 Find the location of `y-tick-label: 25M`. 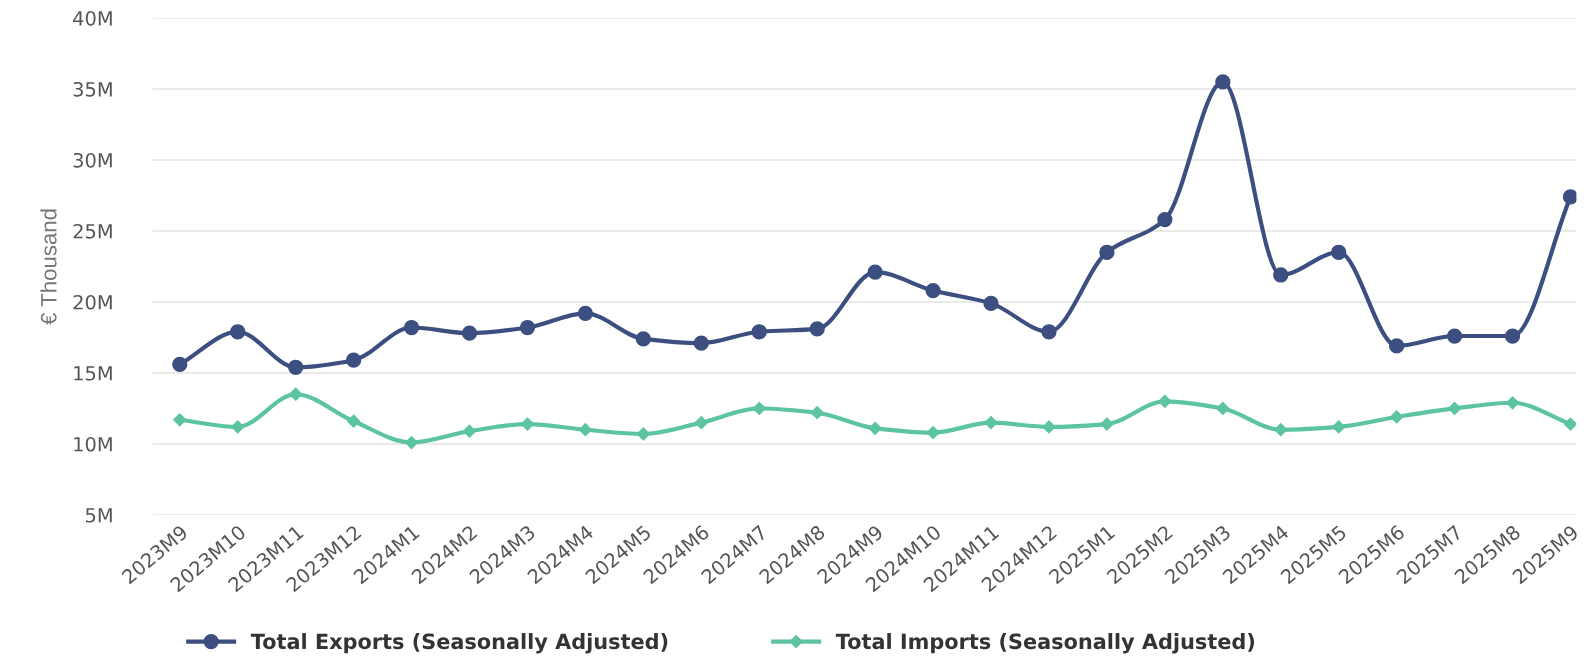

y-tick-label: 25M is located at coordinates (92, 231).